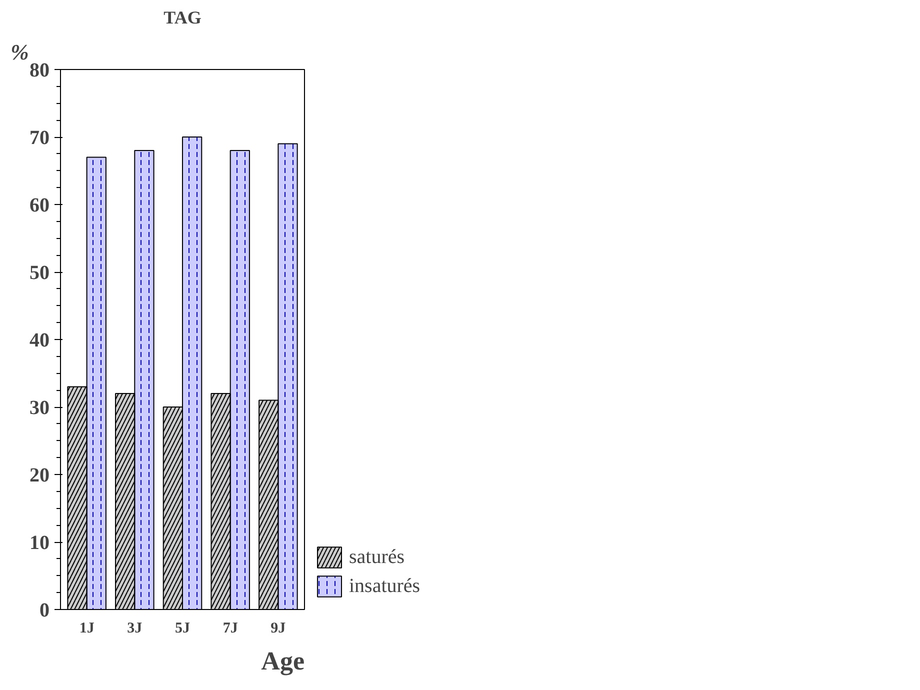  What do you see at coordinates (40, 341) in the screenshot?
I see `y-tick-label: 40` at bounding box center [40, 341].